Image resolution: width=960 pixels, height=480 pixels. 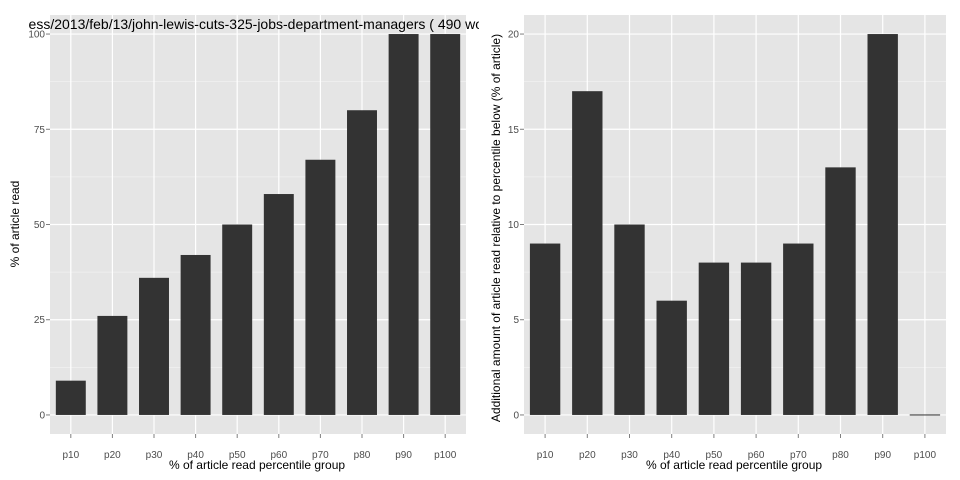 What do you see at coordinates (257, 465) in the screenshot?
I see `chart-left-x-axis-title: % of article read percentile group` at bounding box center [257, 465].